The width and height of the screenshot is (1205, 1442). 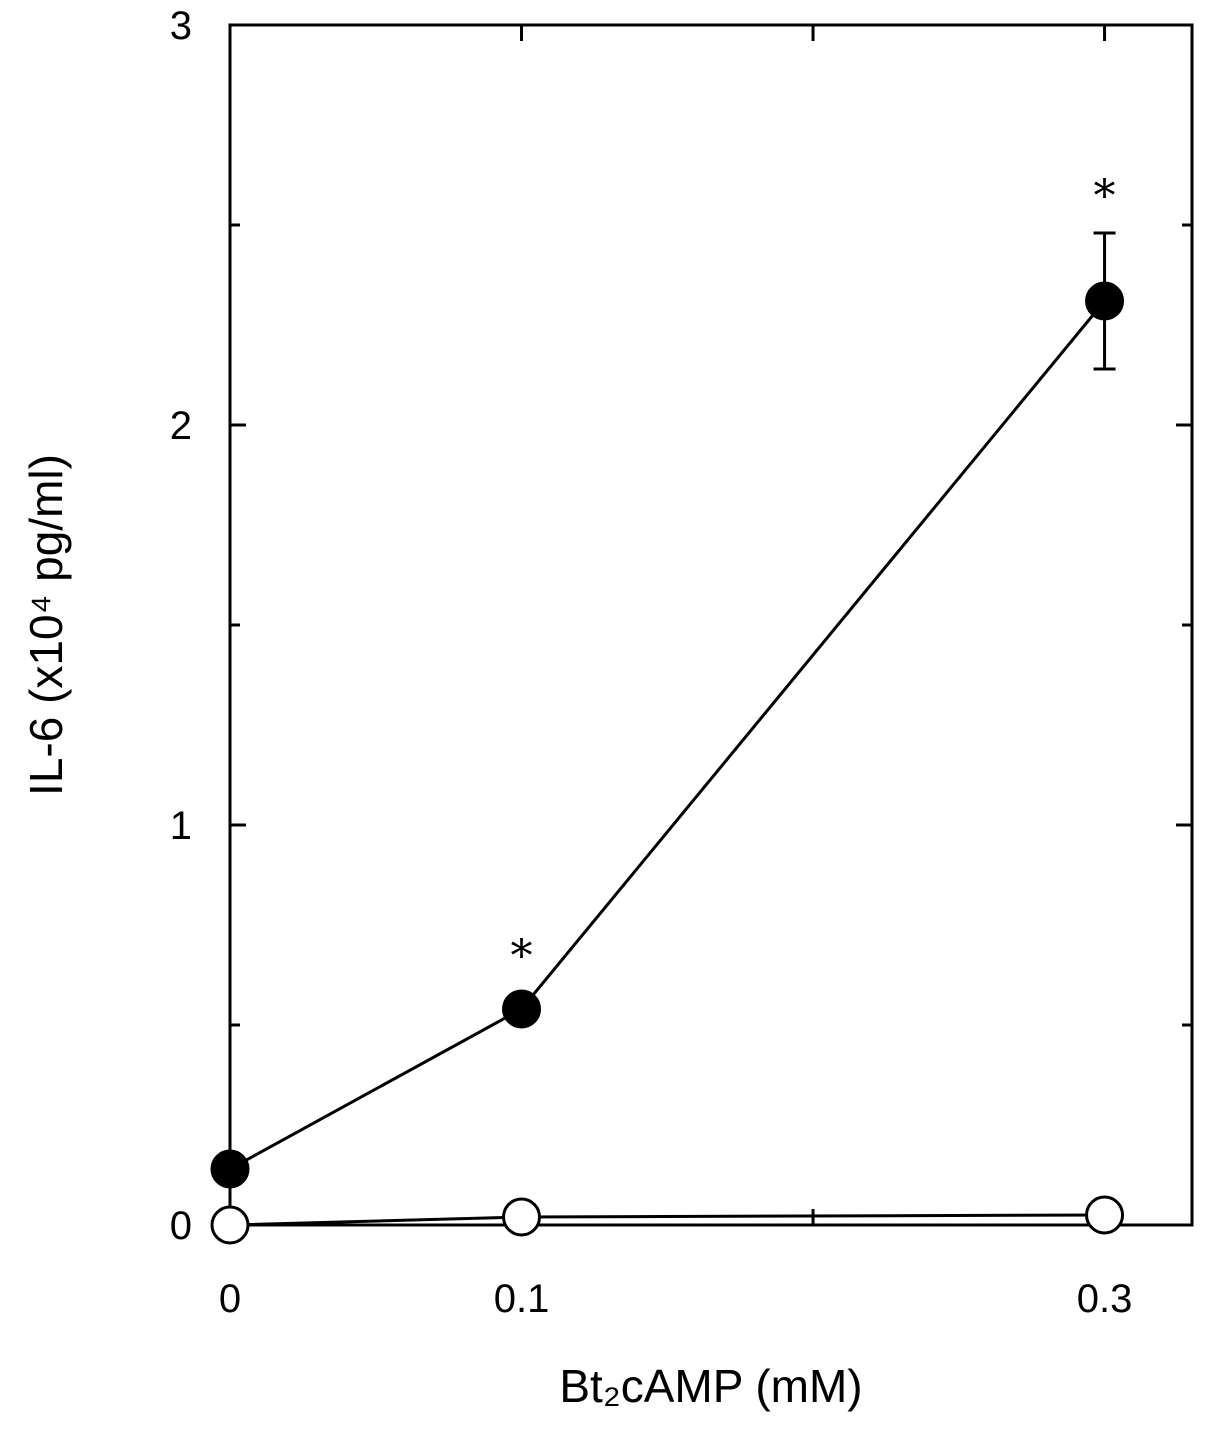 What do you see at coordinates (46, 625) in the screenshot?
I see `y-axis-title: IL-6 (x10⁴ pg/ml)` at bounding box center [46, 625].